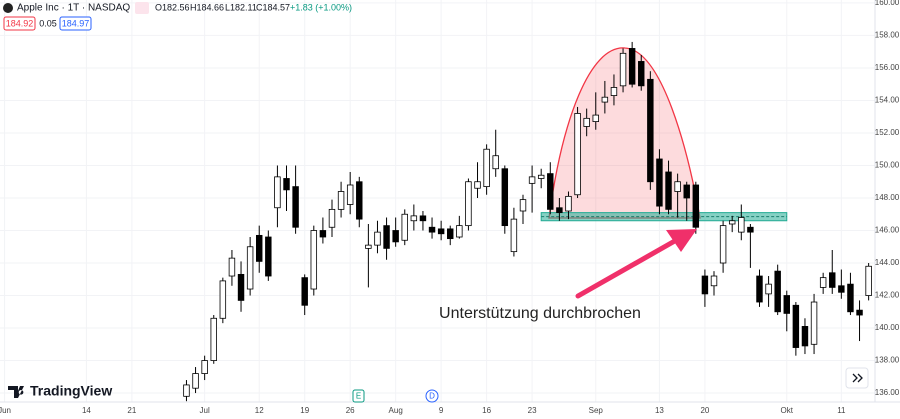 The image size is (900, 419). I want to click on bid: 184.92, so click(20, 23).